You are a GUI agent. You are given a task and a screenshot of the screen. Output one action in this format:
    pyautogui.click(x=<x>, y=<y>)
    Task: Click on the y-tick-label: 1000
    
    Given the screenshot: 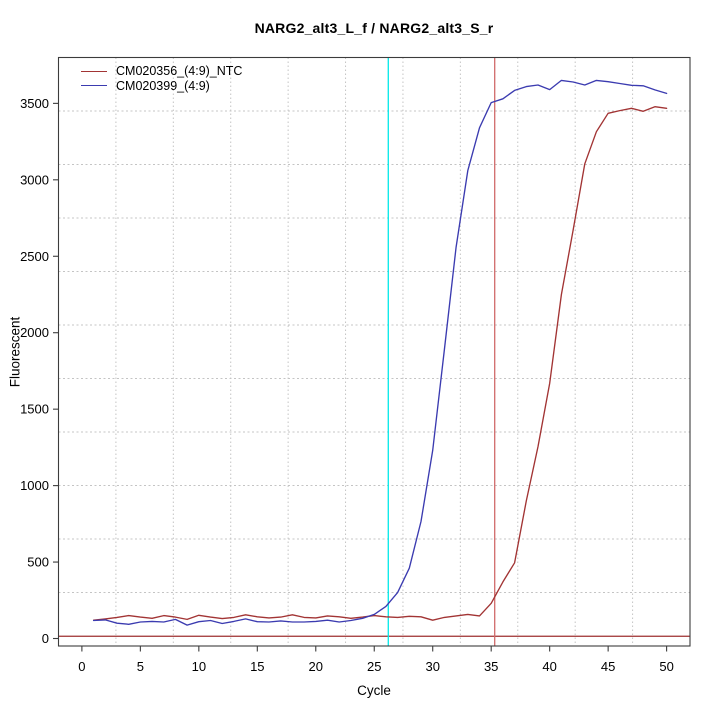 What is the action you would take?
    pyautogui.click(x=34, y=485)
    